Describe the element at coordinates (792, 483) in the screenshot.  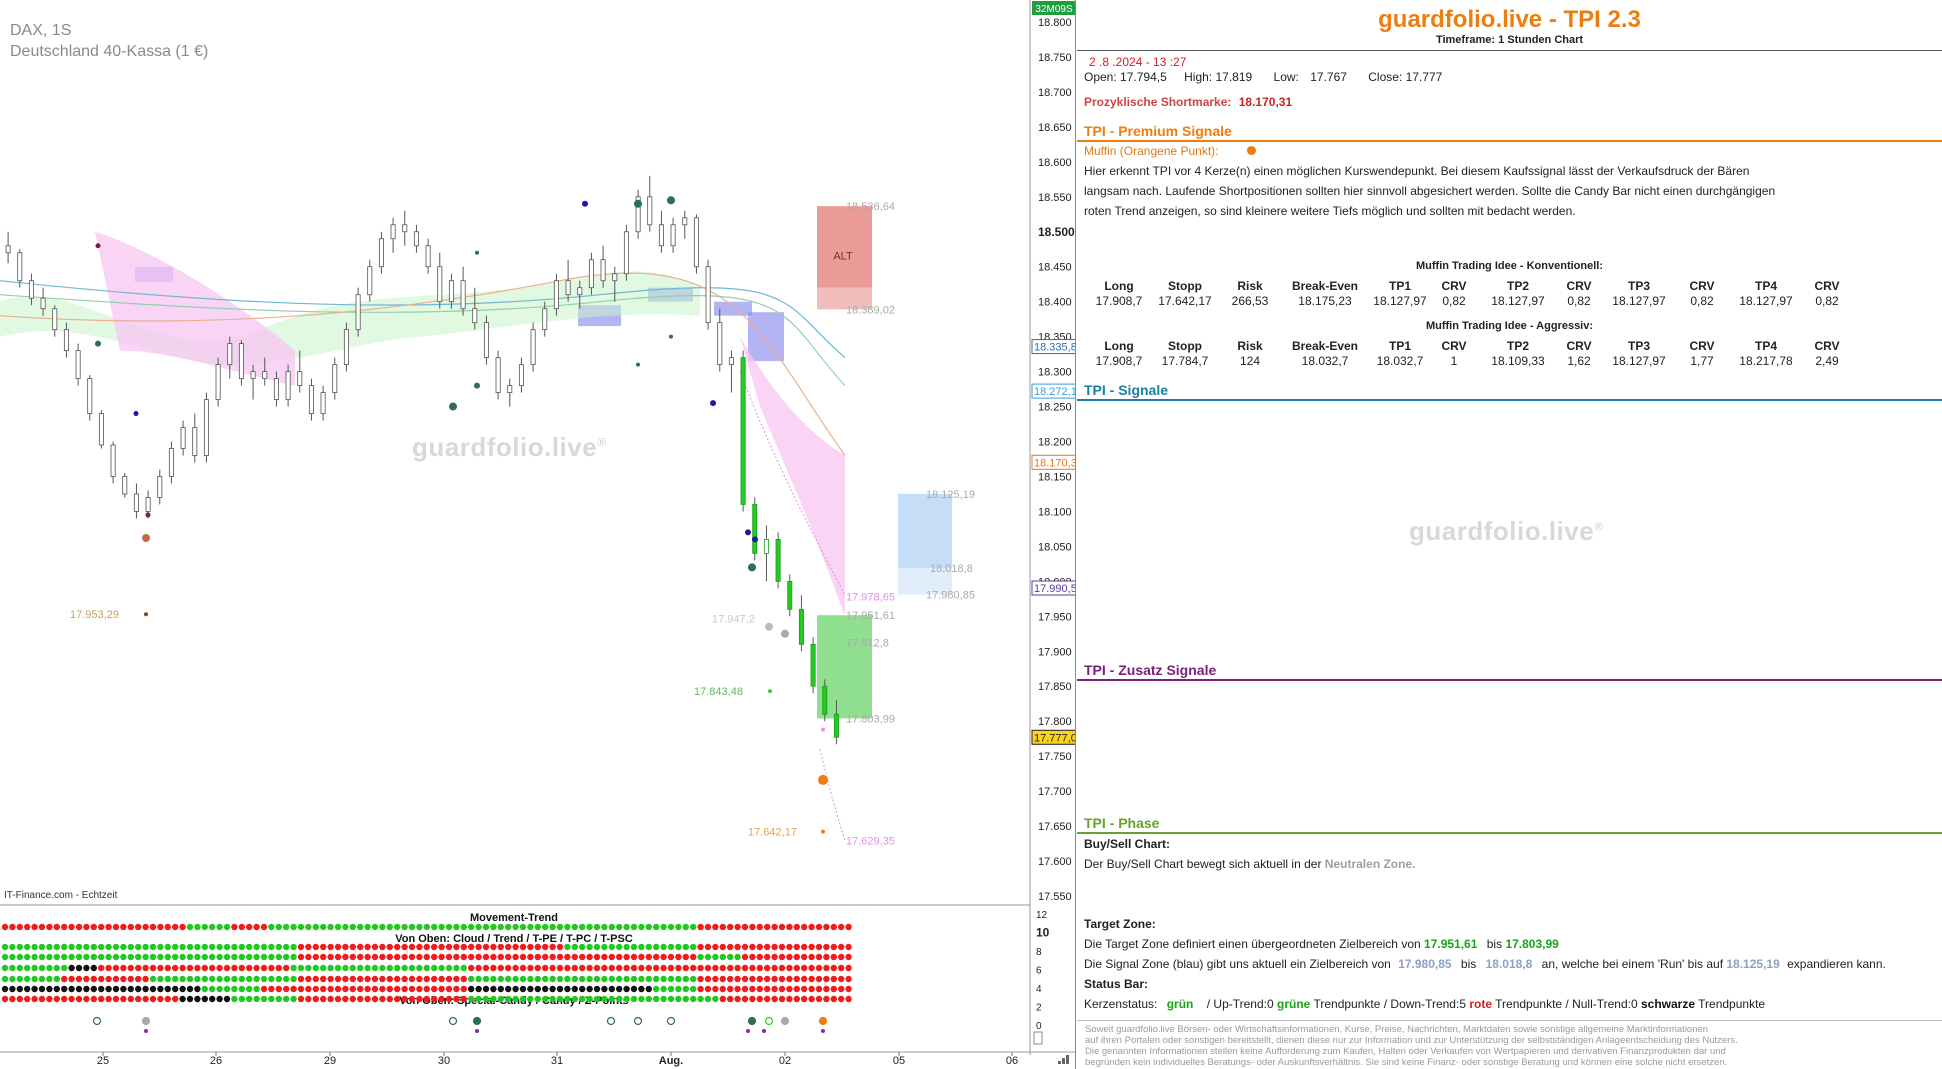
I see `trail-line` at that location.